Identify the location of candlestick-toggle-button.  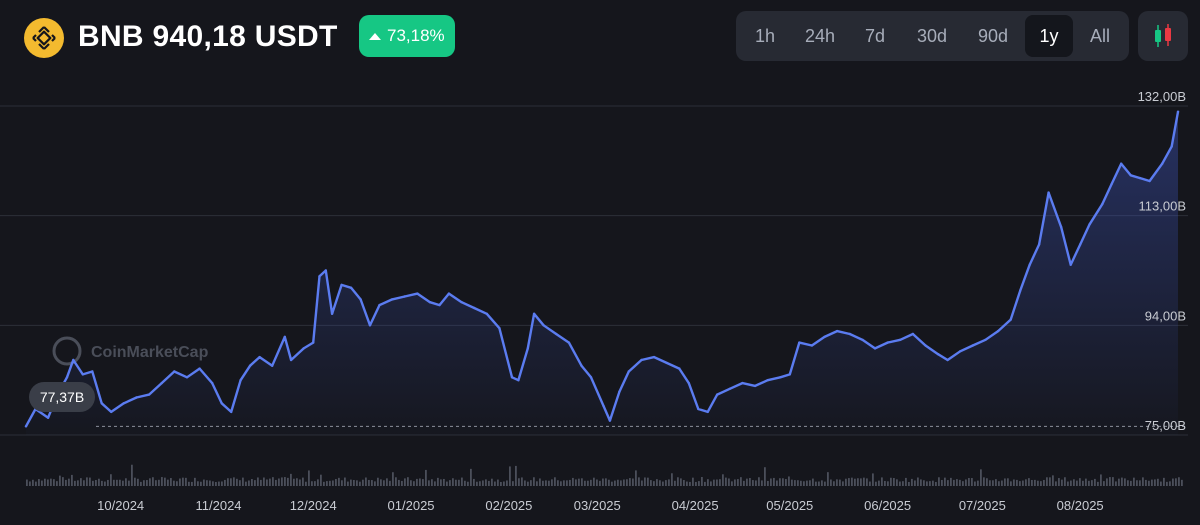
(1163, 36).